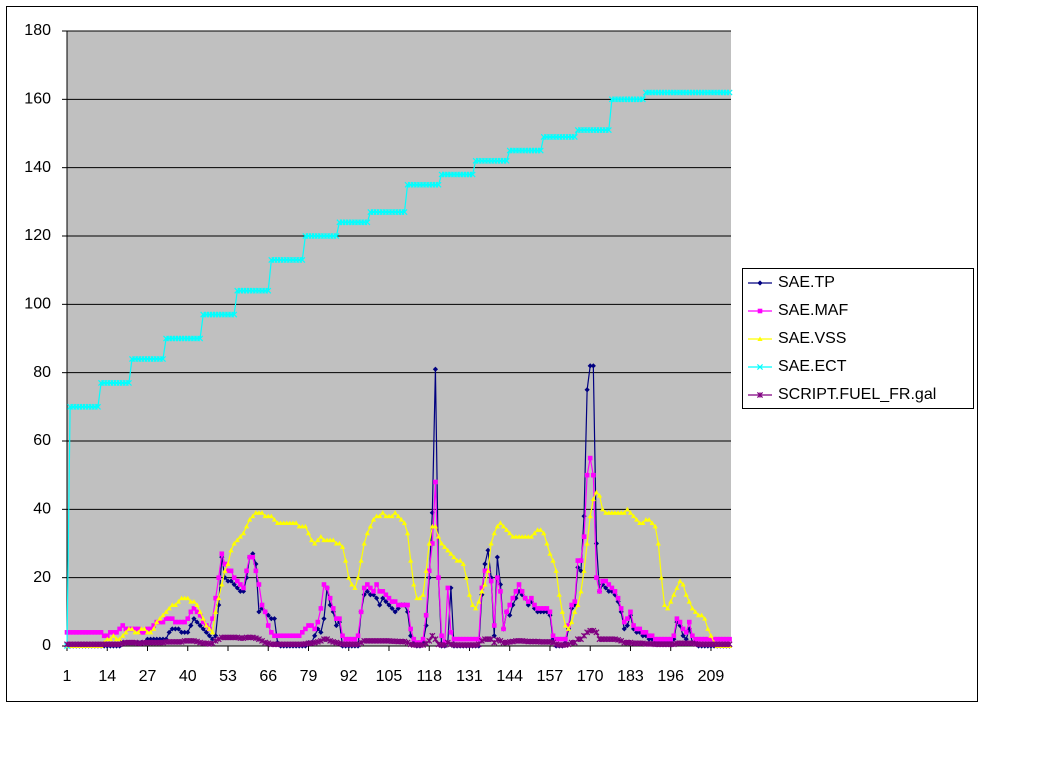 This screenshot has width=1062, height=773. I want to click on x-tick-label: 118, so click(429, 676).